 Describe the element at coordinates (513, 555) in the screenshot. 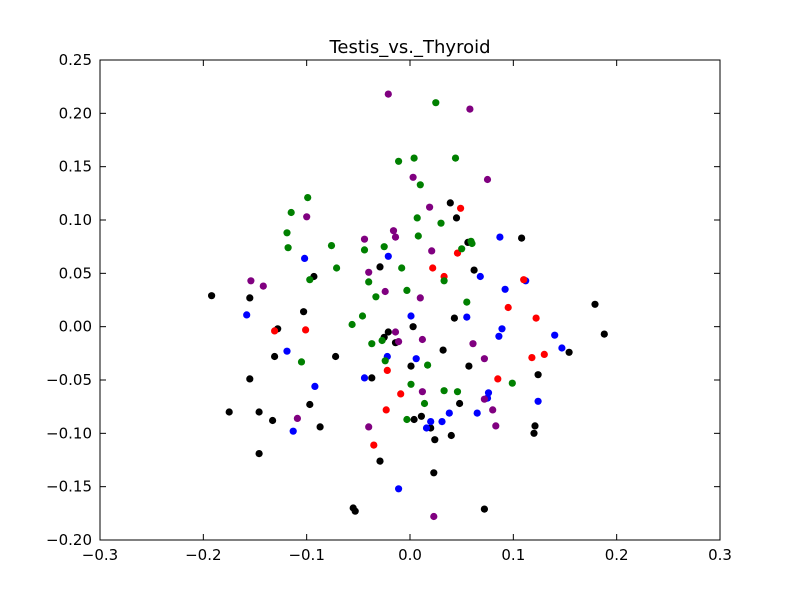

I see `x-tick-label: 0.1` at that location.